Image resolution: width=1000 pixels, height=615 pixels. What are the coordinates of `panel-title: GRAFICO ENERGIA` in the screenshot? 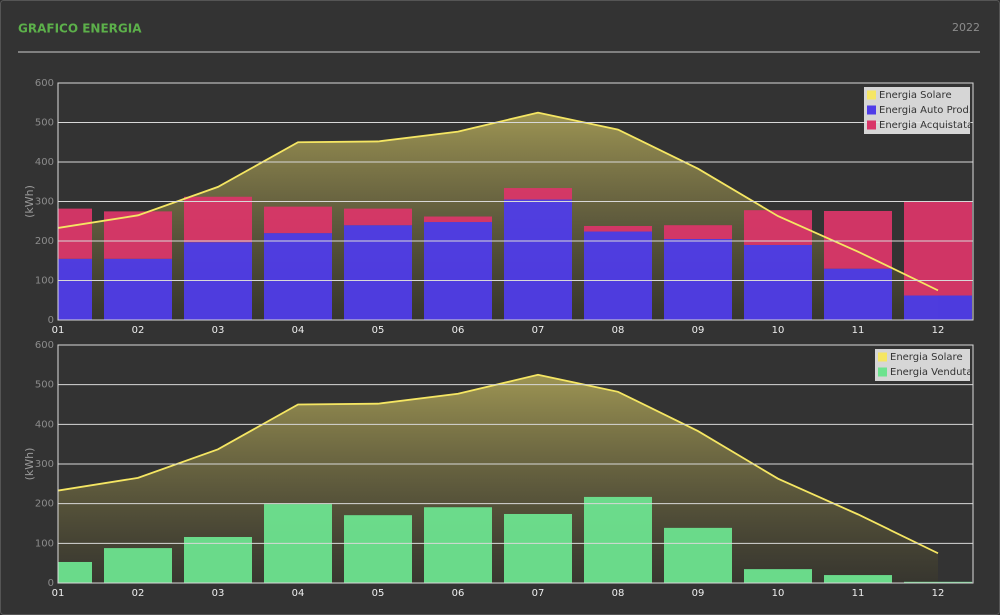 It's located at (80, 29).